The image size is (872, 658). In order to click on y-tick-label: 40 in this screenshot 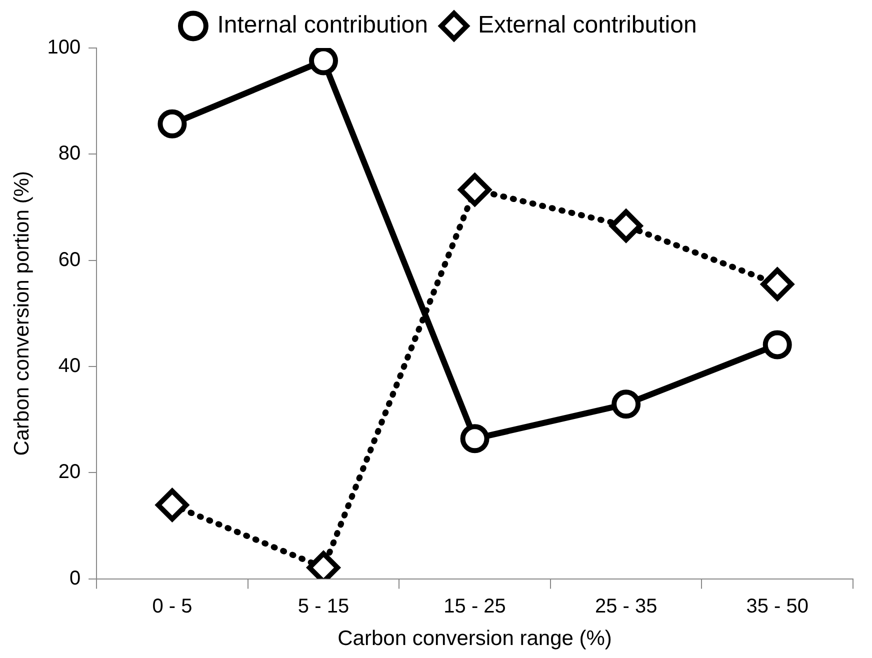, I will do `click(69, 365)`.